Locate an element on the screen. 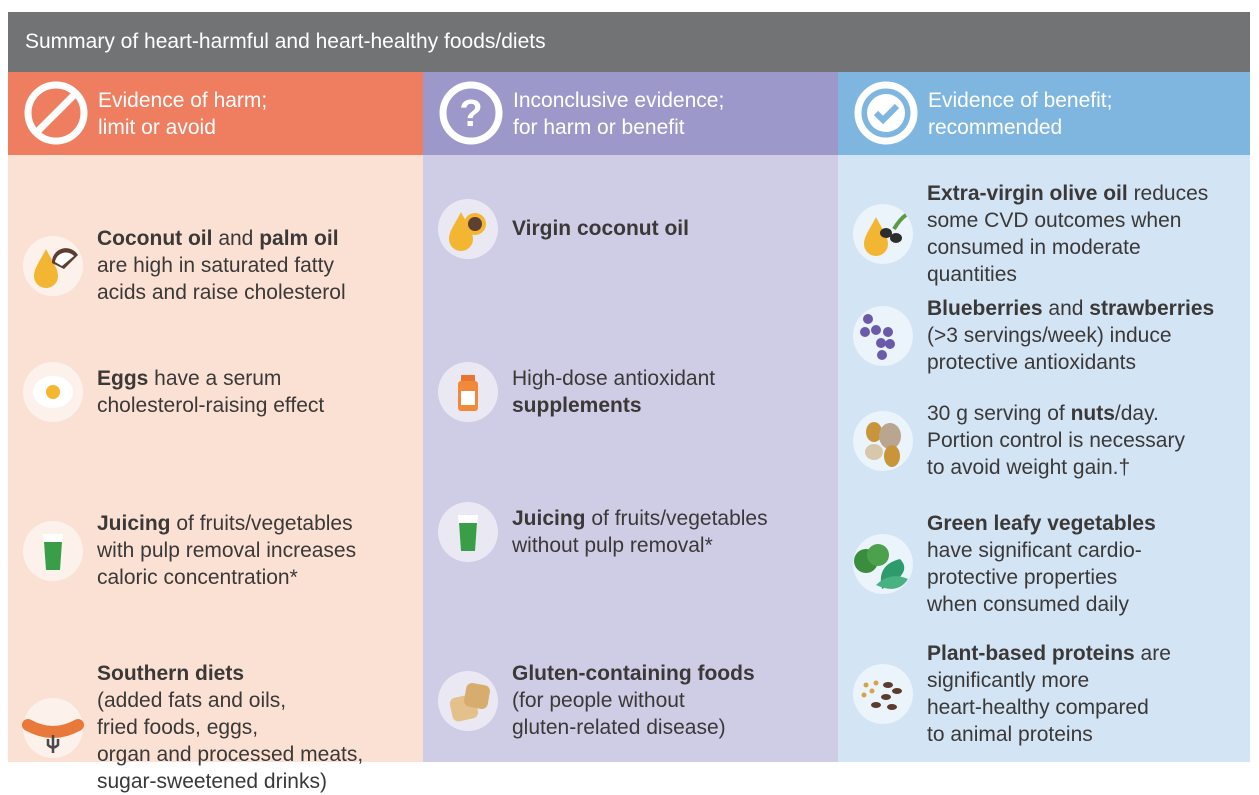 The height and width of the screenshot is (795, 1259). text-line: to avoid weight gain.† is located at coordinates (1056, 467).